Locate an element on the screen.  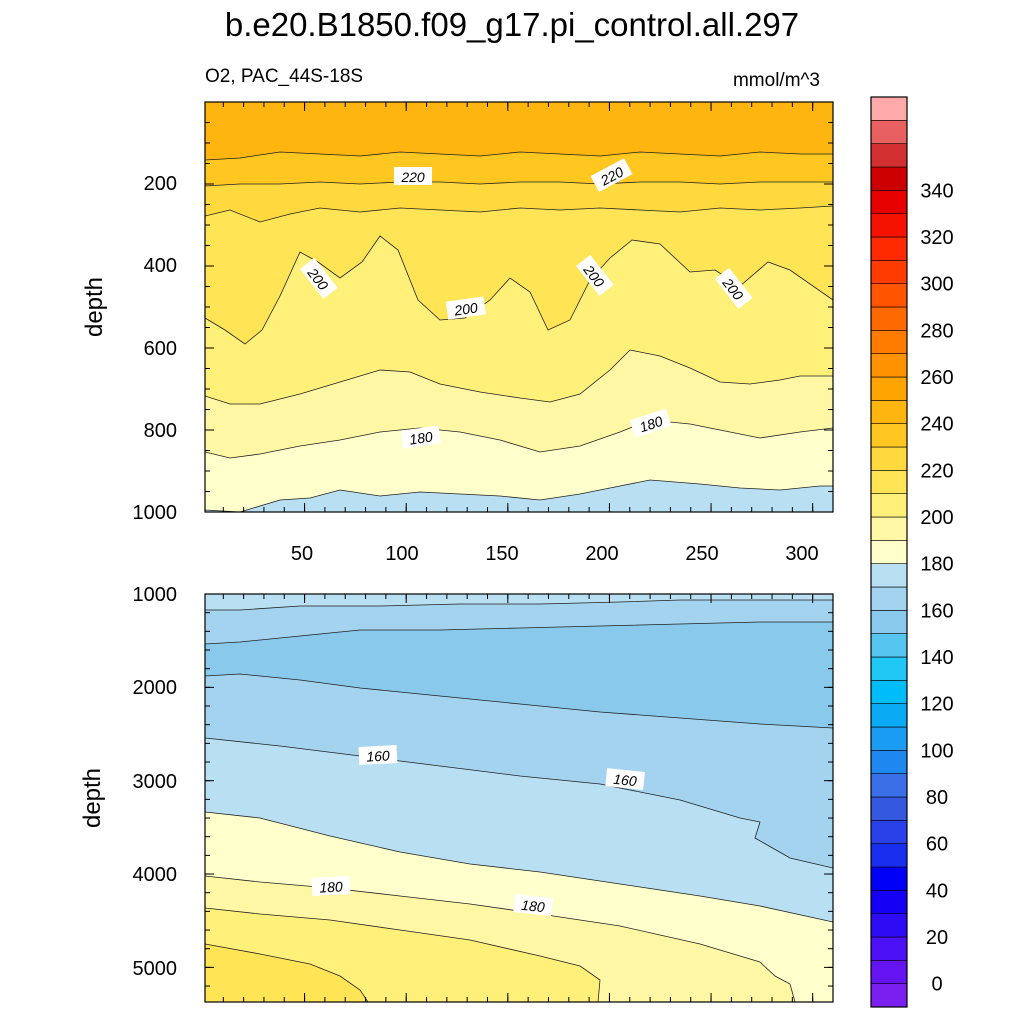
colorbar-frame is located at coordinates (889, 552).